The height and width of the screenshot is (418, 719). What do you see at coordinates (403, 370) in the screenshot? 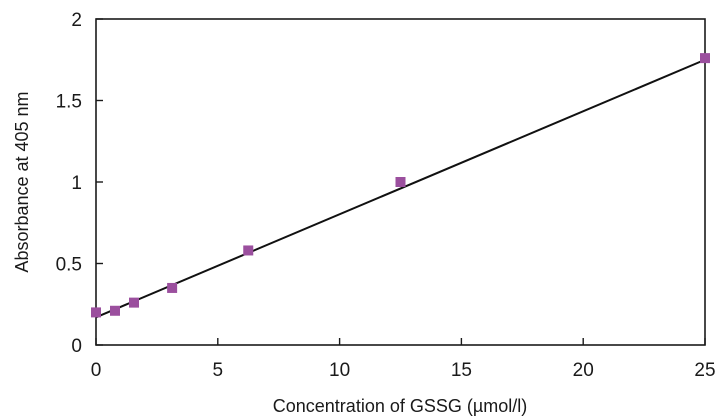
I see `x-tick-labels: 0 5 10 15 20 25` at bounding box center [403, 370].